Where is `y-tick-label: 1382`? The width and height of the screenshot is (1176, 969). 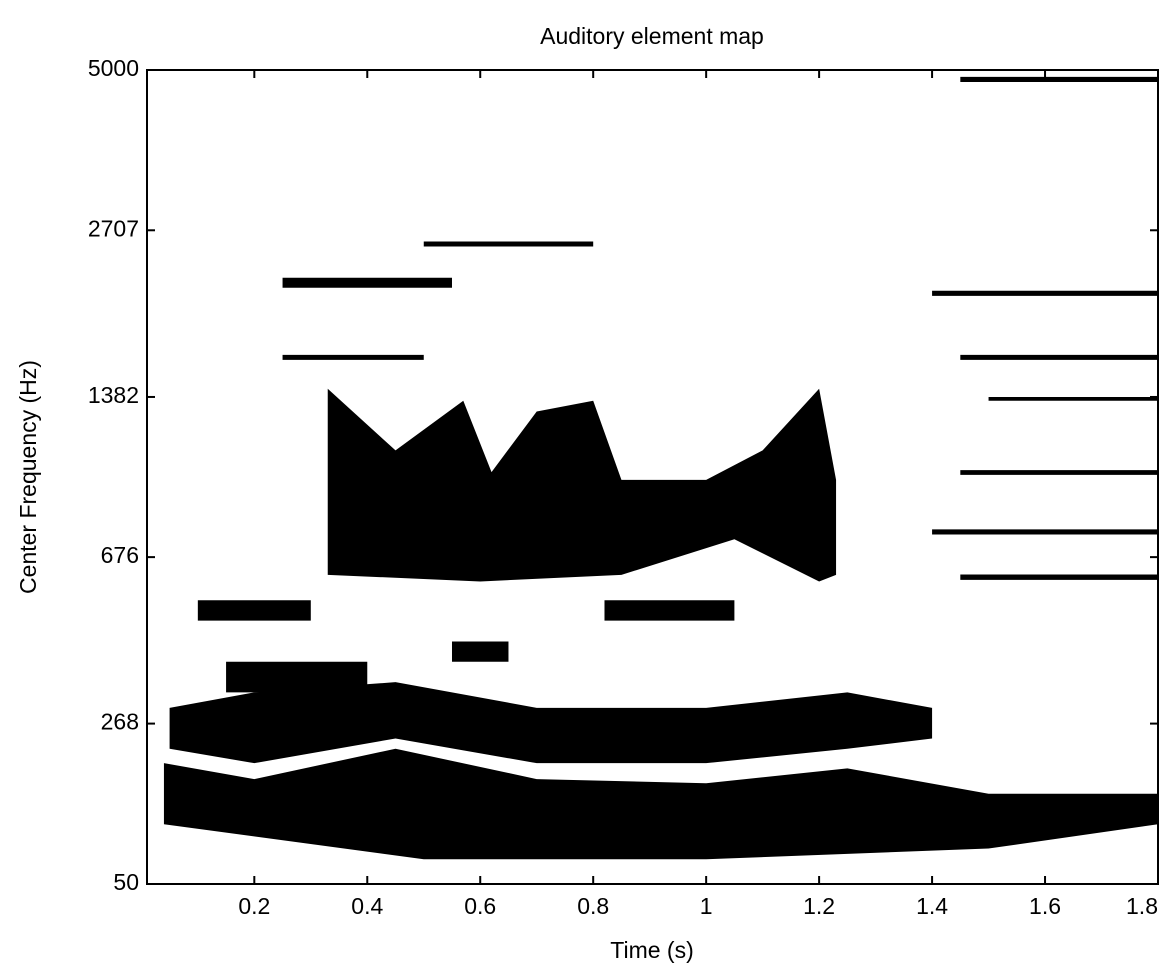
y-tick-label: 1382 is located at coordinates (113, 395).